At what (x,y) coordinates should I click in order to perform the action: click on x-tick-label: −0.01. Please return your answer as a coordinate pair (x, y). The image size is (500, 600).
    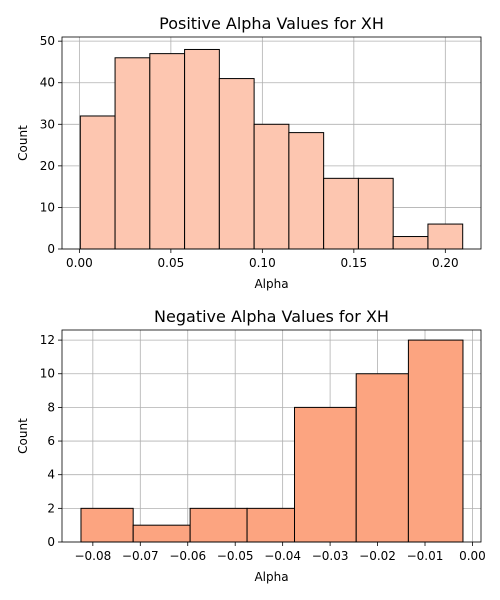
    Looking at the image, I should click on (425, 556).